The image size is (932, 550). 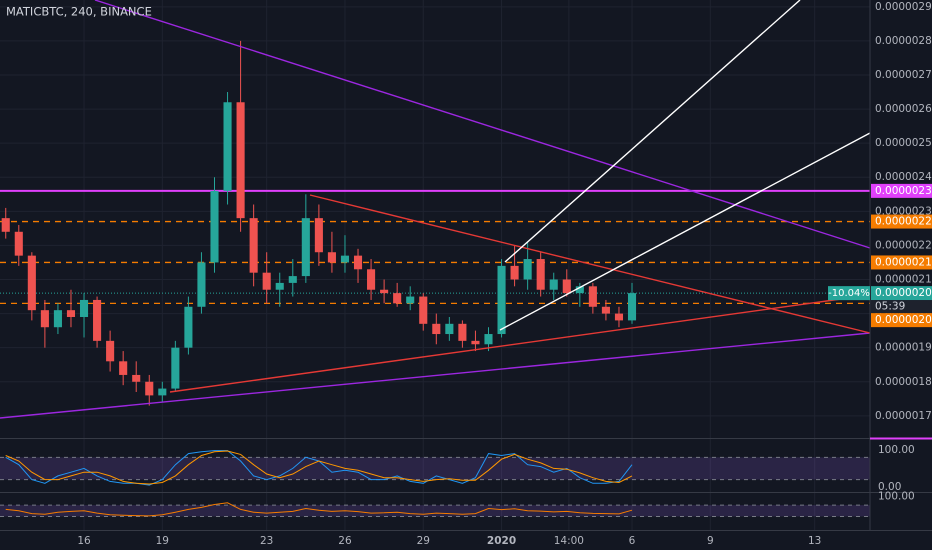 I want to click on x-tick-label: 29, so click(x=423, y=541).